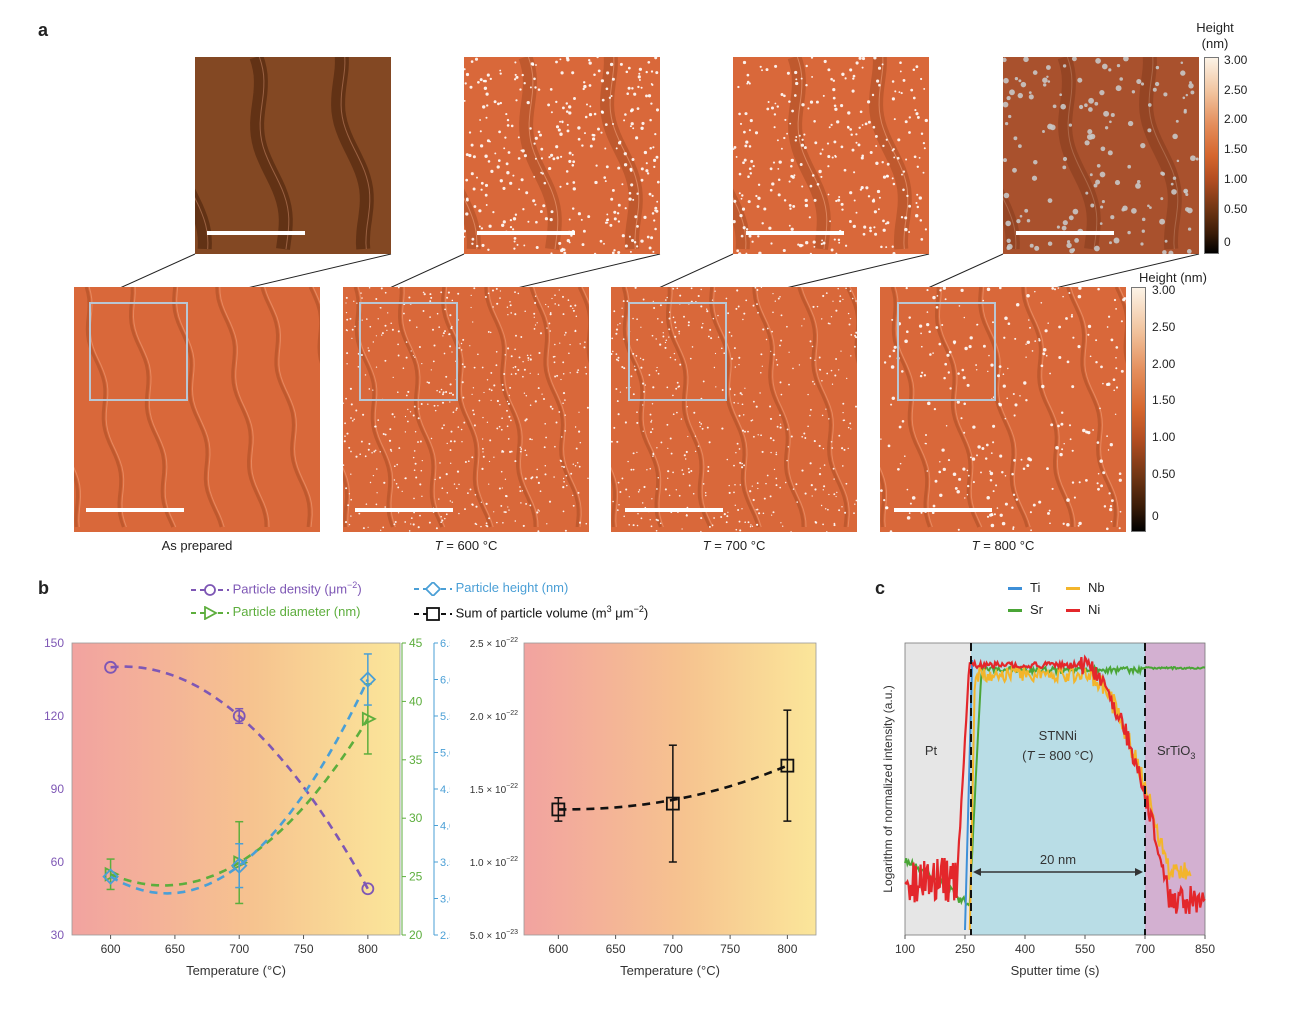 Image resolution: width=1291 pixels, height=1011 pixels. What do you see at coordinates (1138, 409) in the screenshot?
I see `colorbar-bottom` at bounding box center [1138, 409].